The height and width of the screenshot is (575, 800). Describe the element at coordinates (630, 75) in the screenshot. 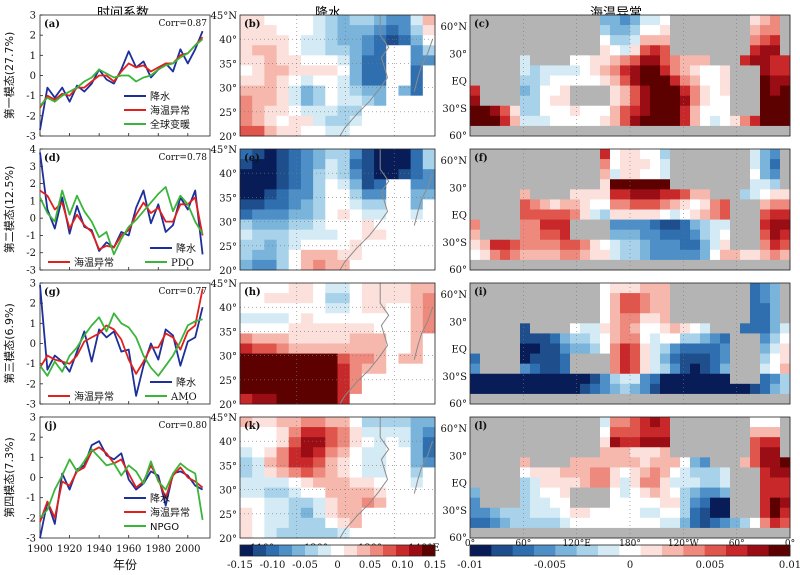

I see `map-frame` at that location.